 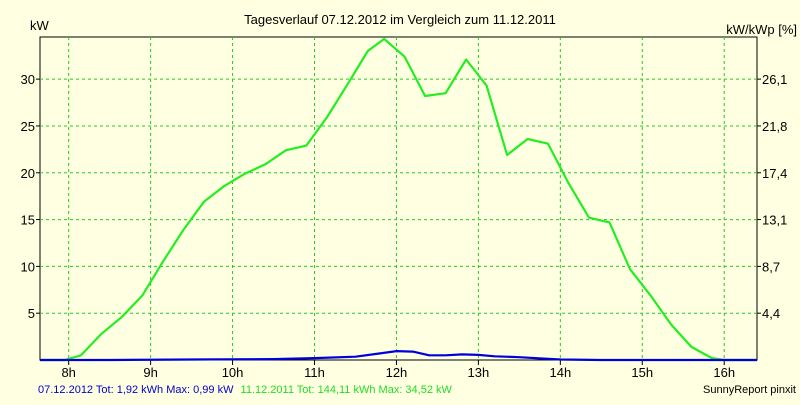 What do you see at coordinates (28, 220) in the screenshot?
I see `y-tick-label-left: 15` at bounding box center [28, 220].